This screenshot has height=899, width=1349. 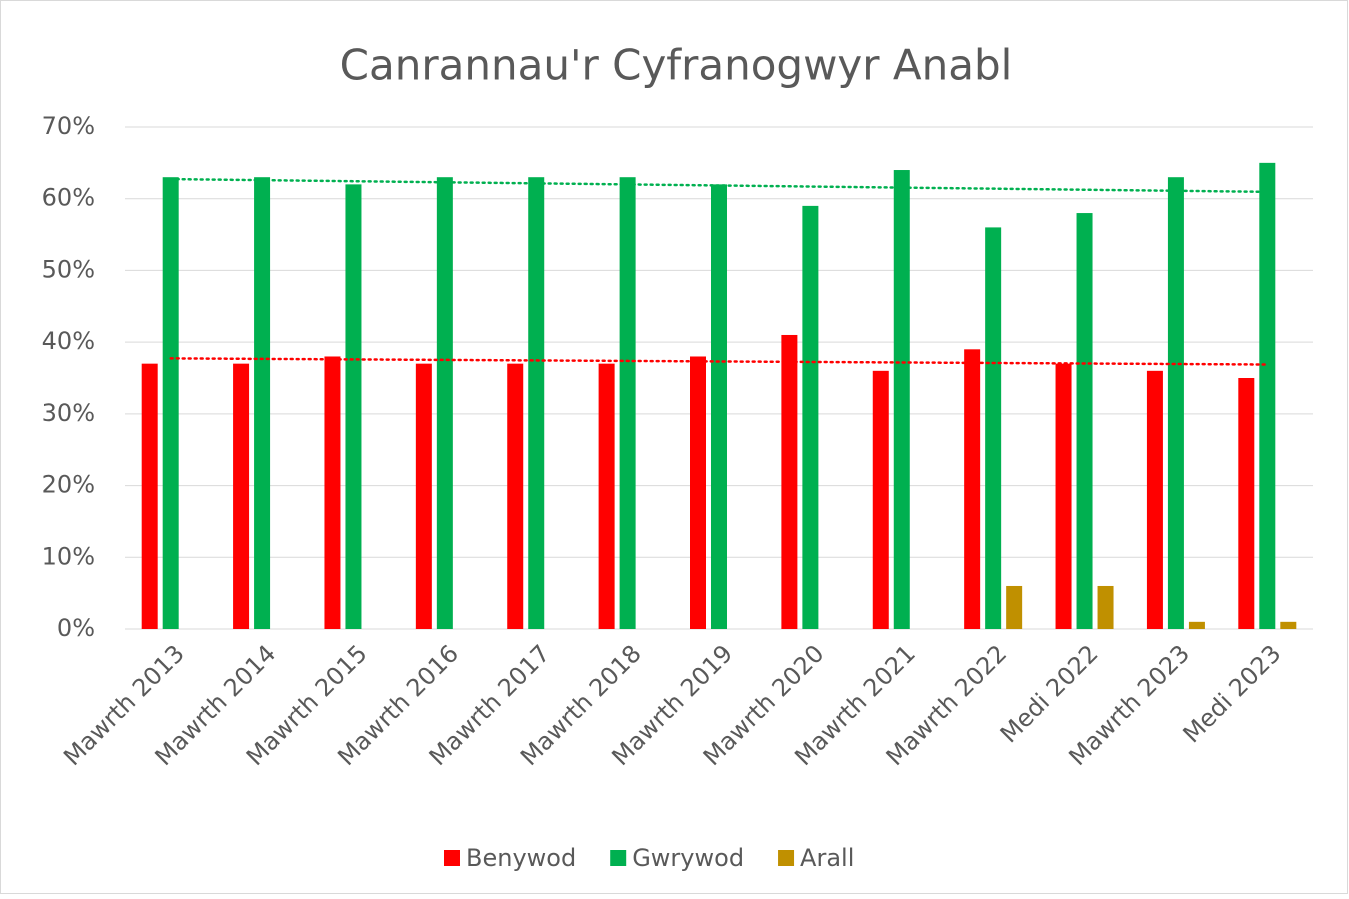 I want to click on y-tick-label: 40%, so click(x=68, y=341).